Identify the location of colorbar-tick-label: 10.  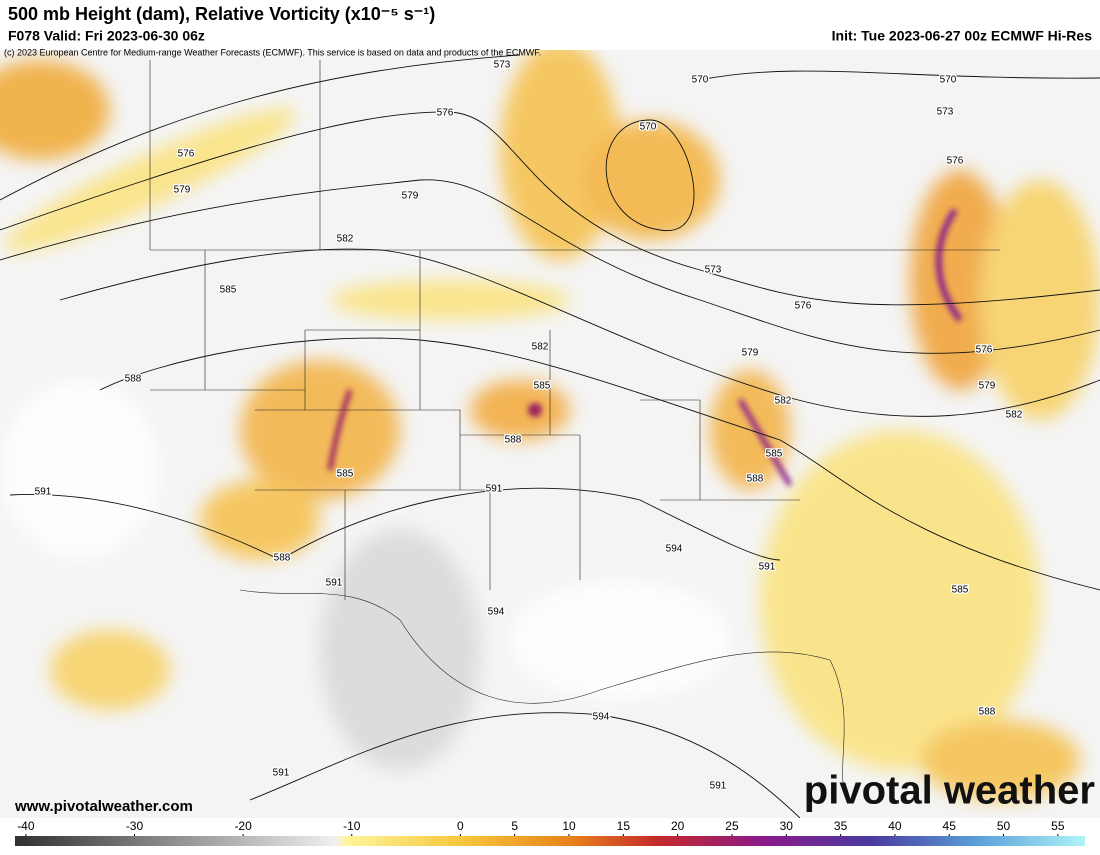
(569, 826).